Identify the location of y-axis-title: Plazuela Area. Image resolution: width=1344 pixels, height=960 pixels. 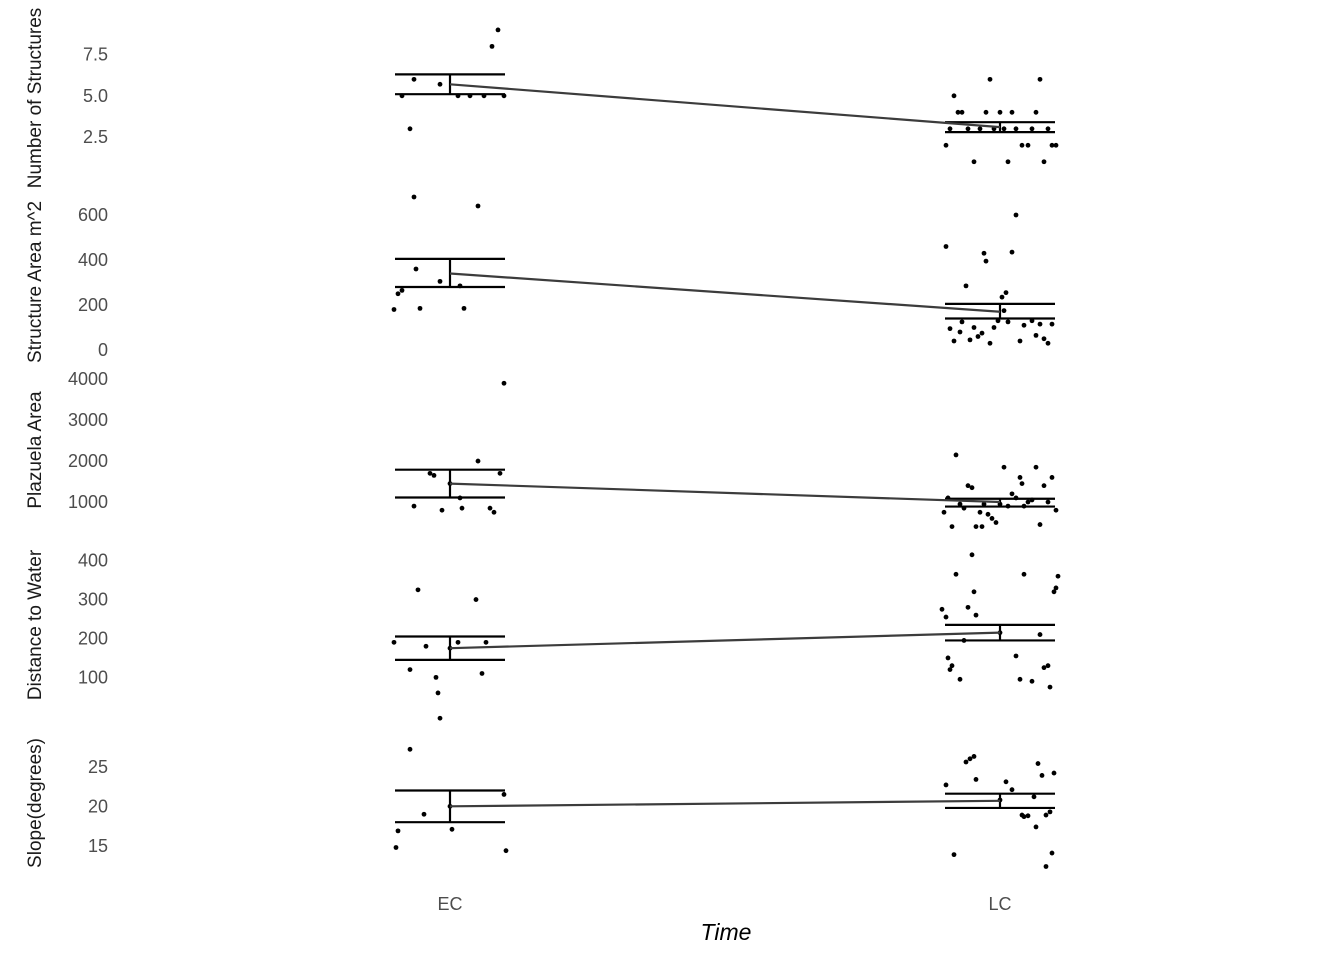
(35, 450).